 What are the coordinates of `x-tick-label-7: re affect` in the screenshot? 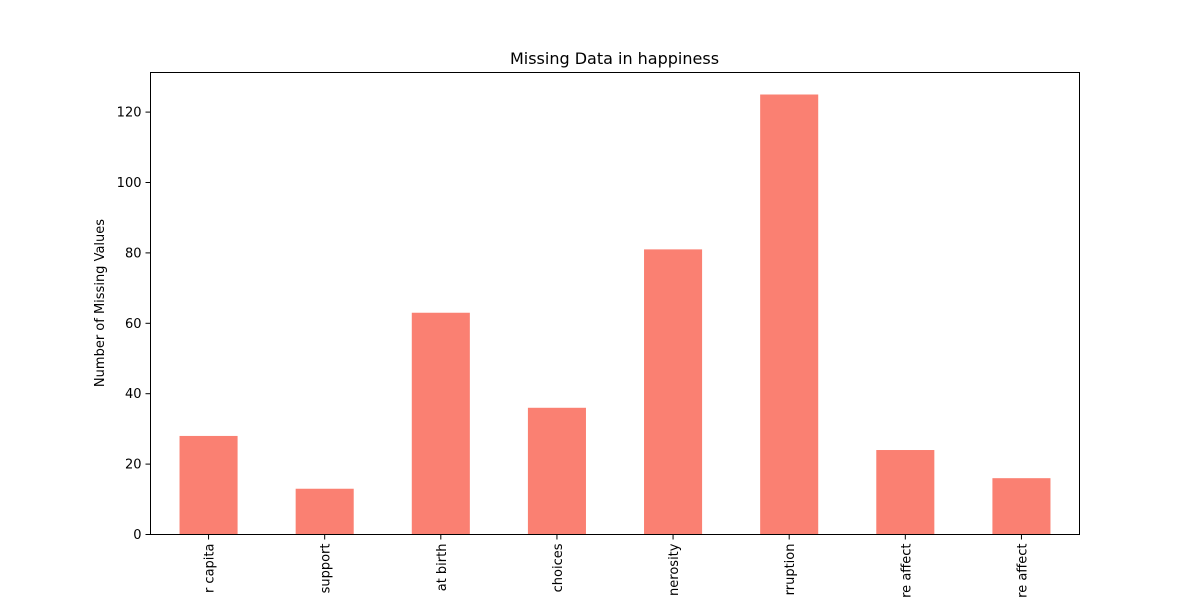 It's located at (1022, 571).